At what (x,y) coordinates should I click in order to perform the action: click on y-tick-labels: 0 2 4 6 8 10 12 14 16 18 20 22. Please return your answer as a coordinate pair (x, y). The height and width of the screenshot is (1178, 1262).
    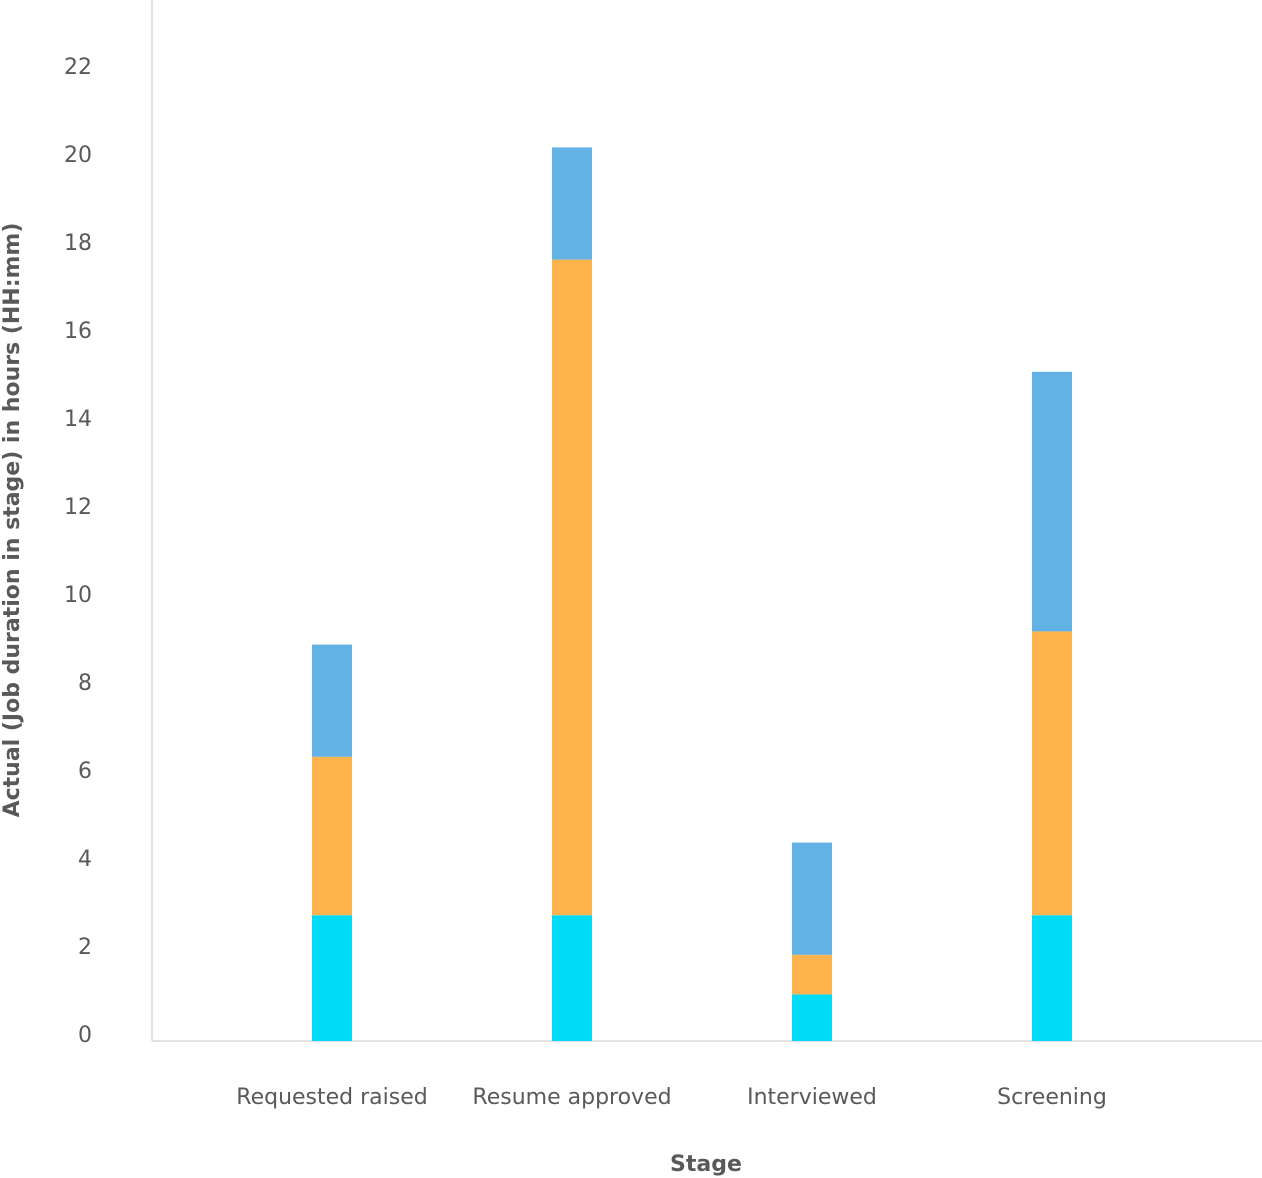
    Looking at the image, I should click on (78, 551).